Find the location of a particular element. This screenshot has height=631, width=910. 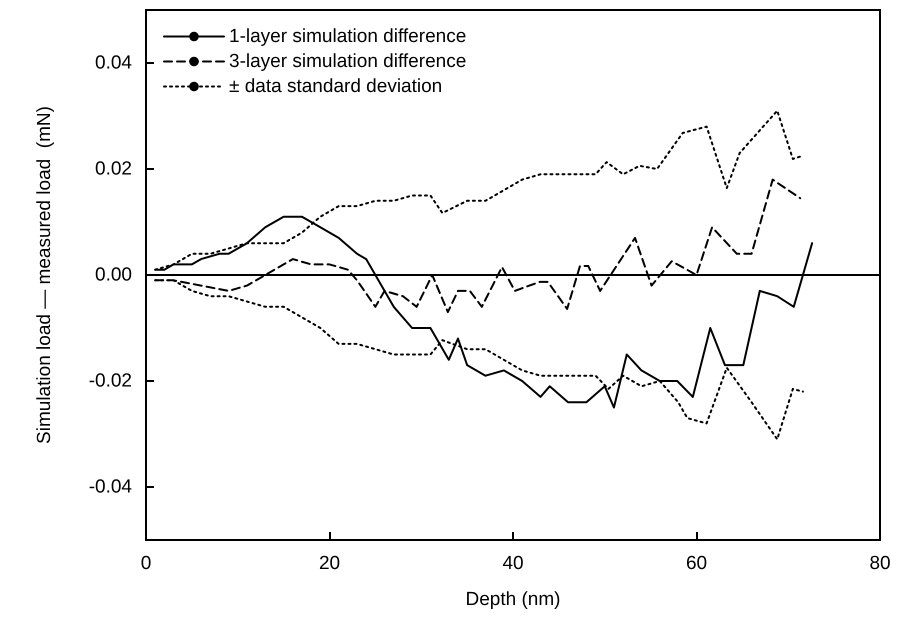

y-tick-label: 0.02 is located at coordinates (113, 169).